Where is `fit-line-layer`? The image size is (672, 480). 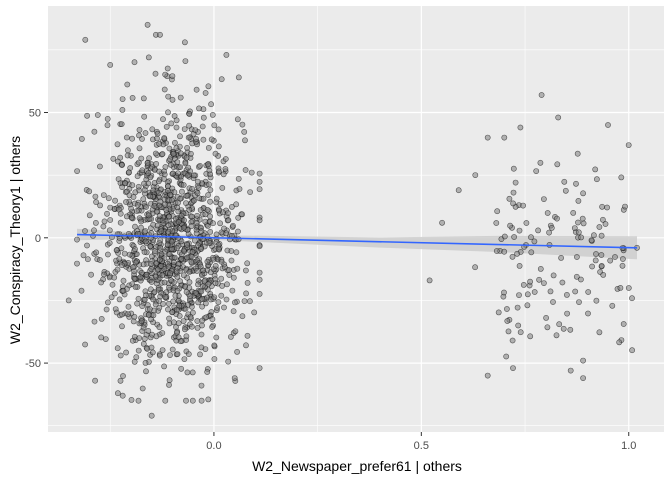
fit-line-layer is located at coordinates (357, 241).